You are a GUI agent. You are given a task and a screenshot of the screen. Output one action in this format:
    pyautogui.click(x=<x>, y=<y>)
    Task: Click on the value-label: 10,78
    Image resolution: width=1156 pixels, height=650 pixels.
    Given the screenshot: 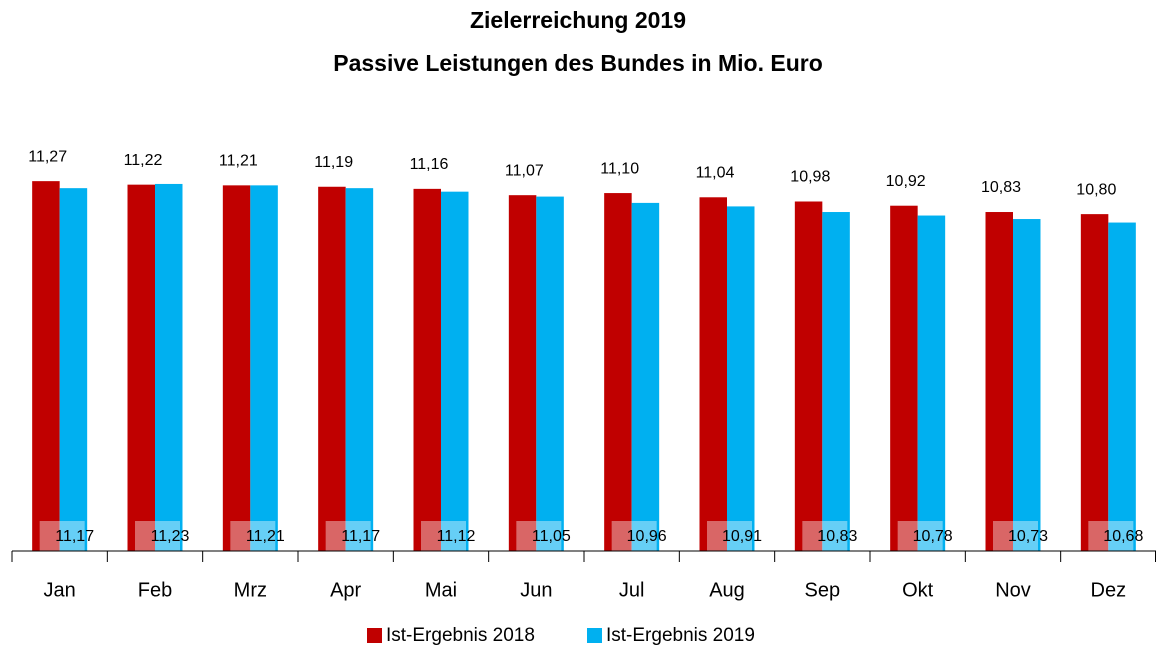 What is the action you would take?
    pyautogui.click(x=933, y=536)
    